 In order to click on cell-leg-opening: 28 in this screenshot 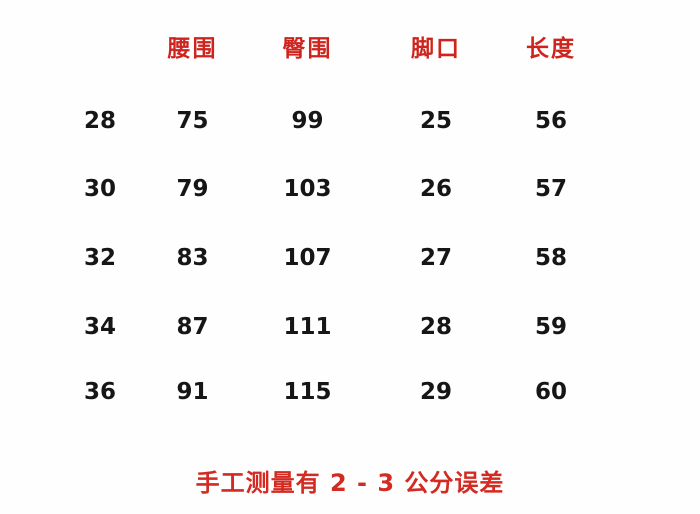, I will do `click(435, 327)`.